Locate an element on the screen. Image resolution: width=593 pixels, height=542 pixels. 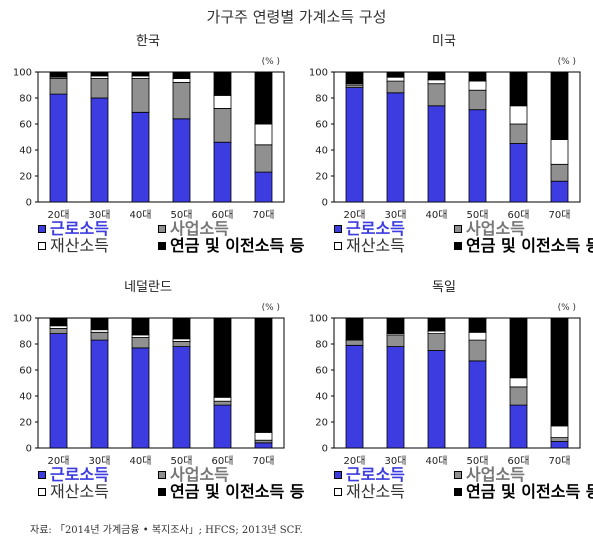
stacked-bar-plot: 0 20 40 60 80 100 (% ) 20대 30대 40대 50대 60대 70대 is located at coordinates (149, 385).